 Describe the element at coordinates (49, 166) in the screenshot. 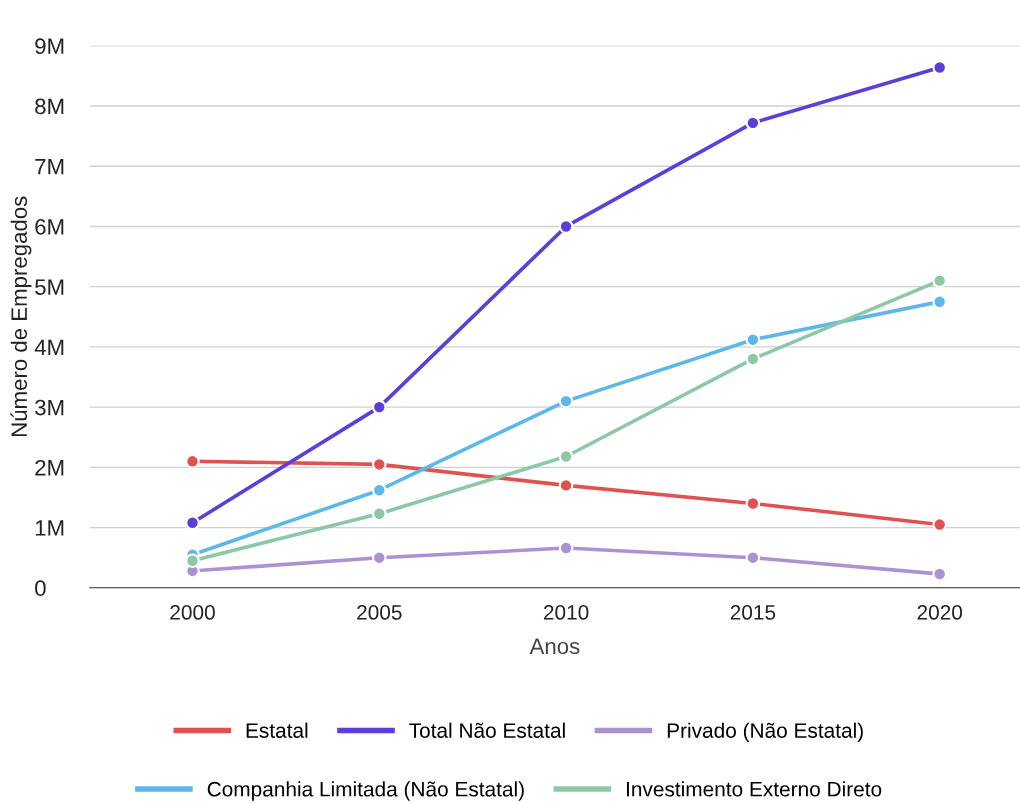

I see `y-tick-label: 7M` at that location.